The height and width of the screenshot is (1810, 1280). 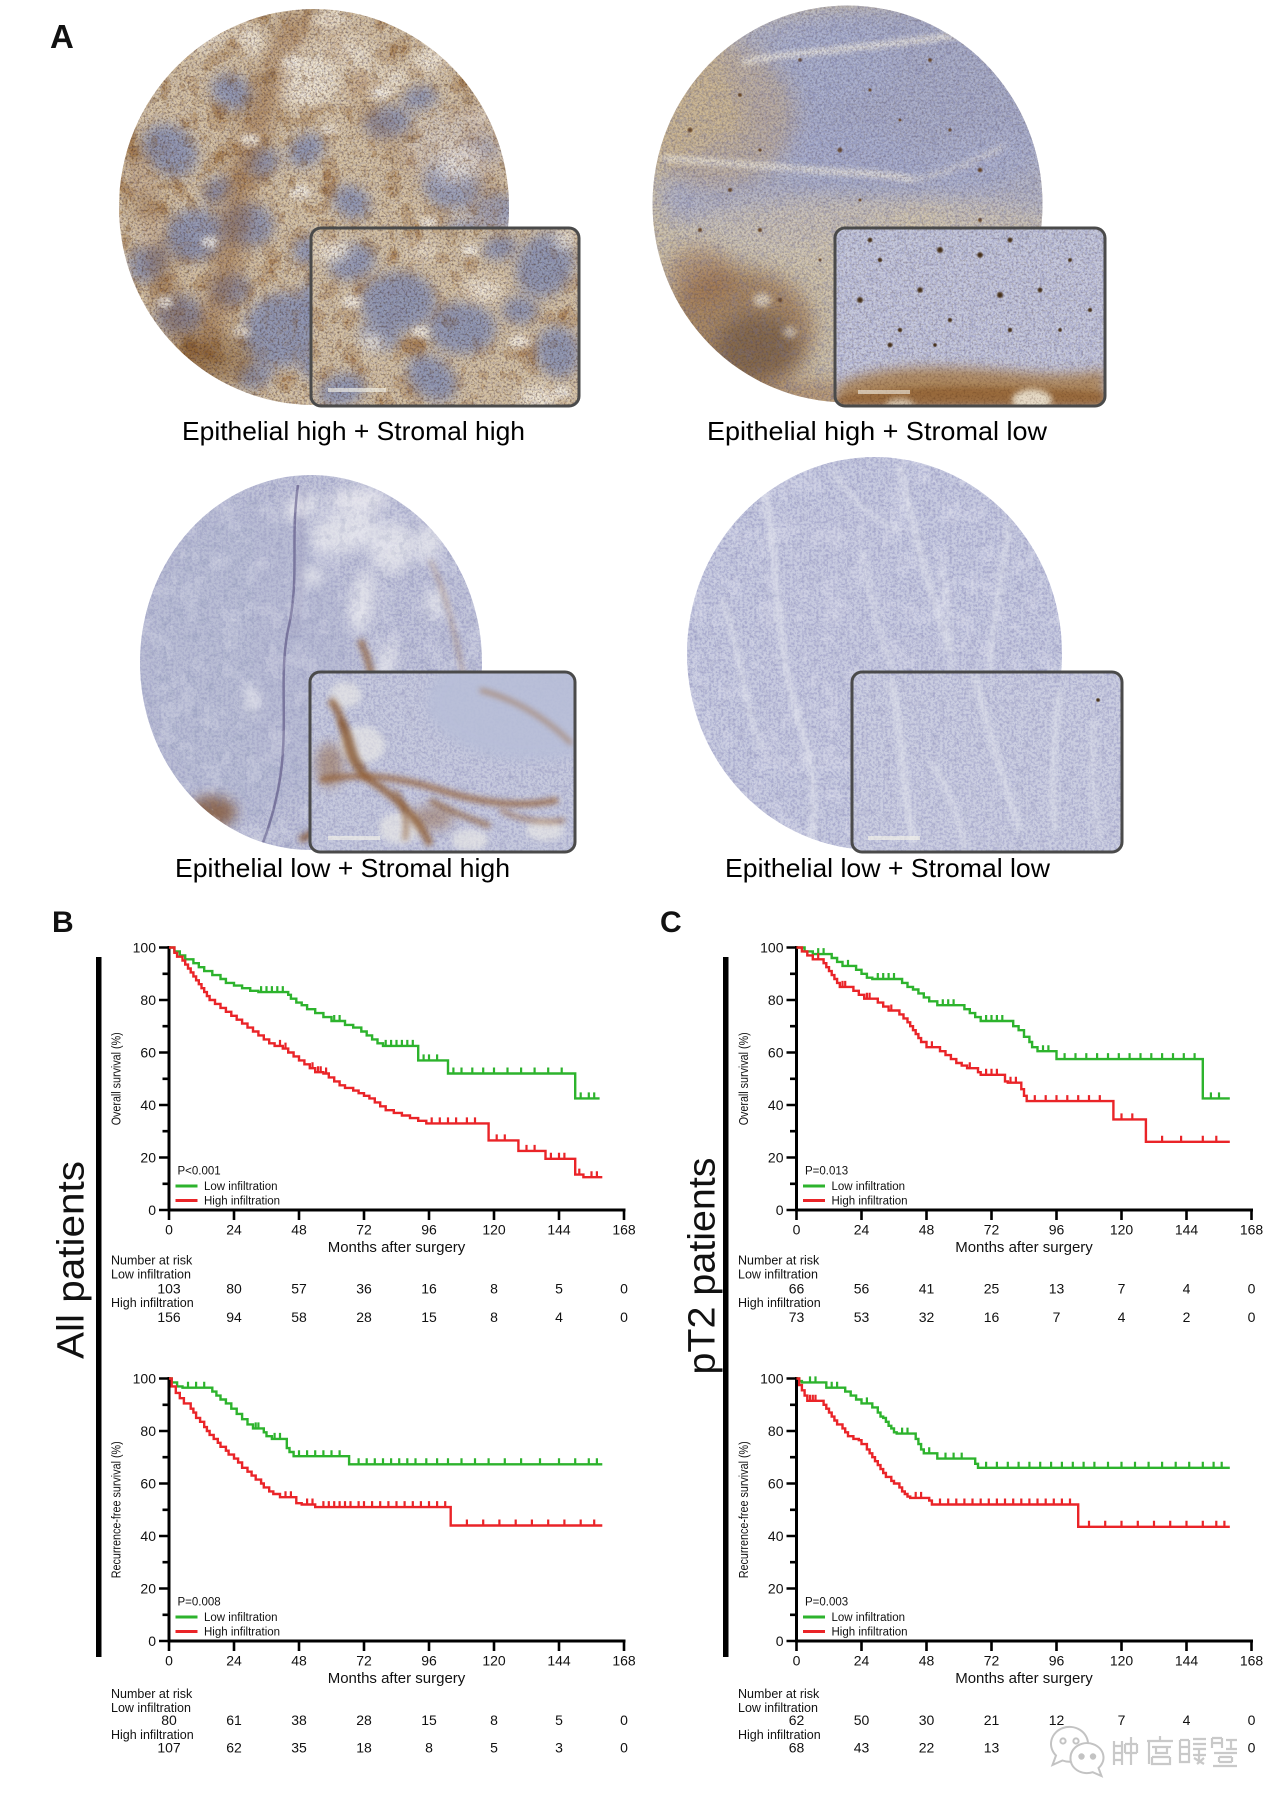 What do you see at coordinates (826, 1603) in the screenshot?
I see `svg-text: P=0.003` at bounding box center [826, 1603].